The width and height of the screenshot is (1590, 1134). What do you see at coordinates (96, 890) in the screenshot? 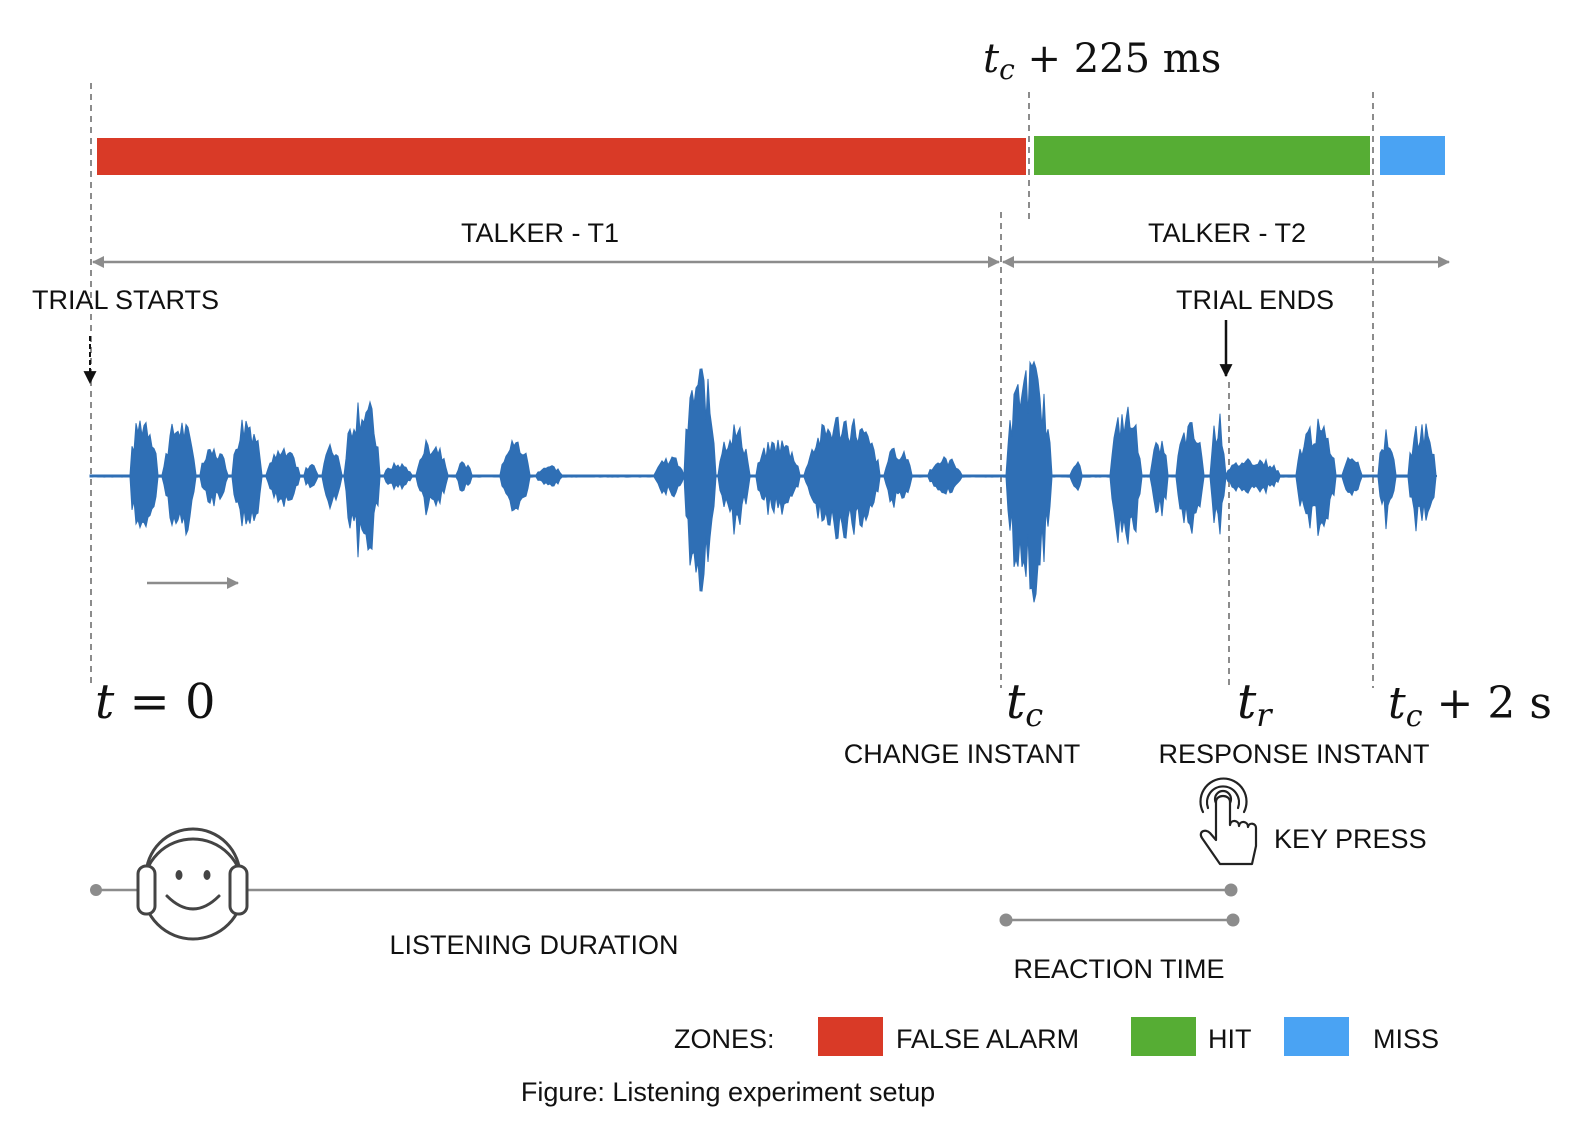
I see `listening-start-dot` at bounding box center [96, 890].